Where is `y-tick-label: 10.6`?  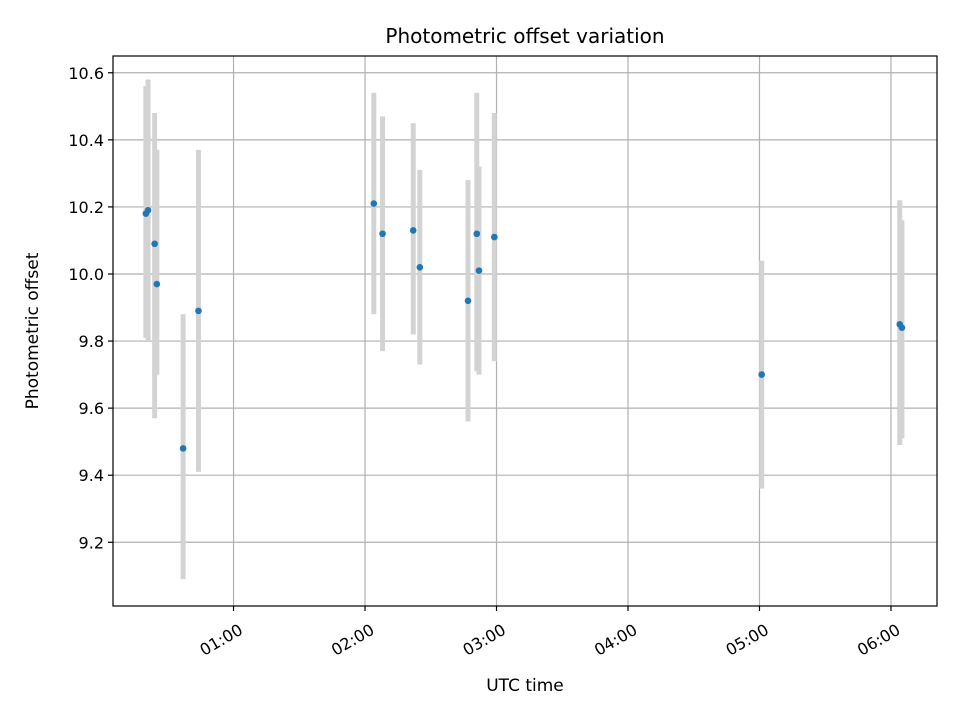 y-tick-label: 10.6 is located at coordinates (86, 73).